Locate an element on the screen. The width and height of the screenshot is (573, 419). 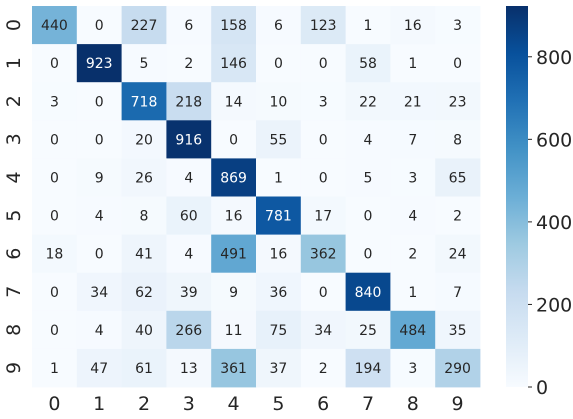
heatmap-cell-r9-c0 is located at coordinates (55, 368).